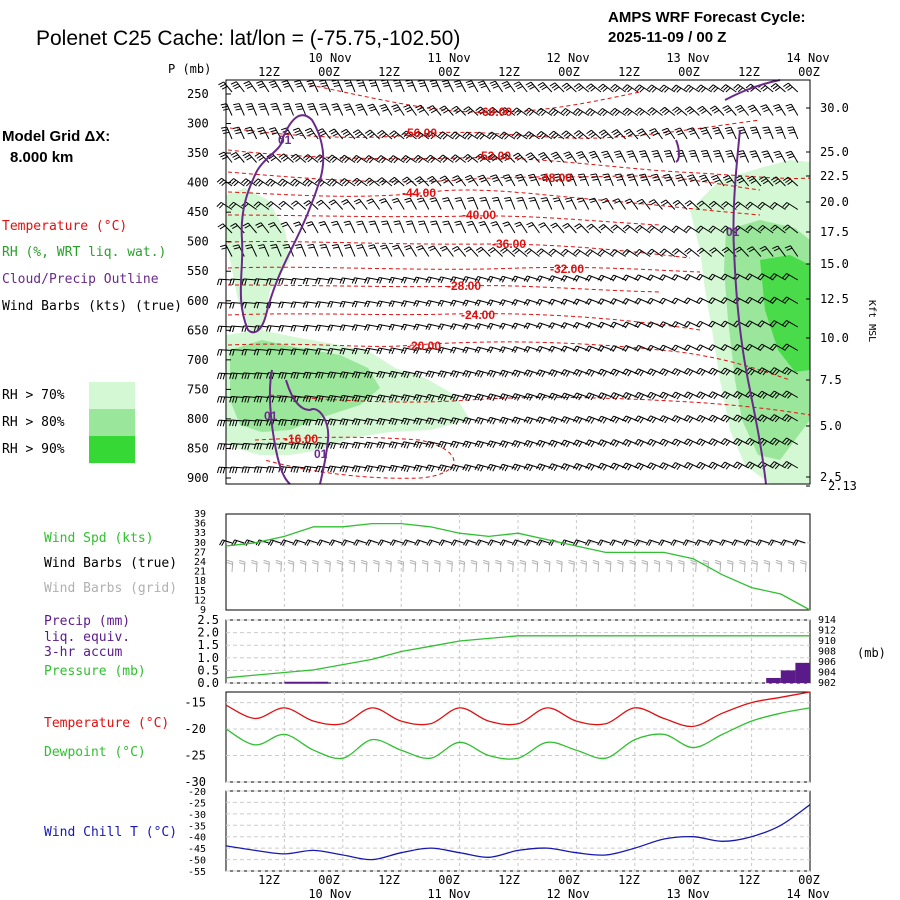  I want to click on wind-barb-true-flag, so click(391, 542).